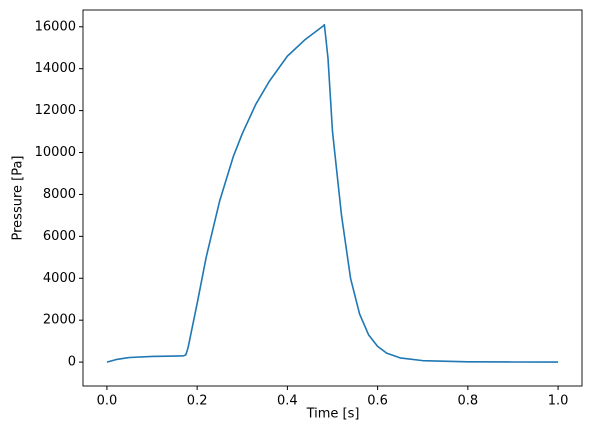 This screenshot has height=433, width=590. I want to click on y-tick-label: 6000, so click(59, 236).